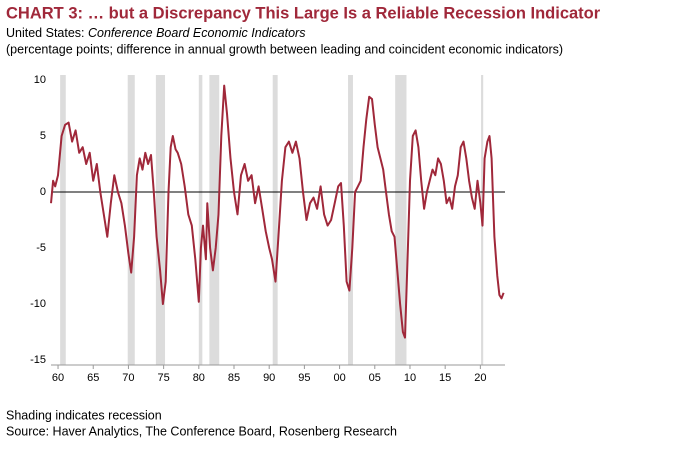 The image size is (687, 470). Describe the element at coordinates (445, 378) in the screenshot. I see `x-tick-label: 15` at that location.